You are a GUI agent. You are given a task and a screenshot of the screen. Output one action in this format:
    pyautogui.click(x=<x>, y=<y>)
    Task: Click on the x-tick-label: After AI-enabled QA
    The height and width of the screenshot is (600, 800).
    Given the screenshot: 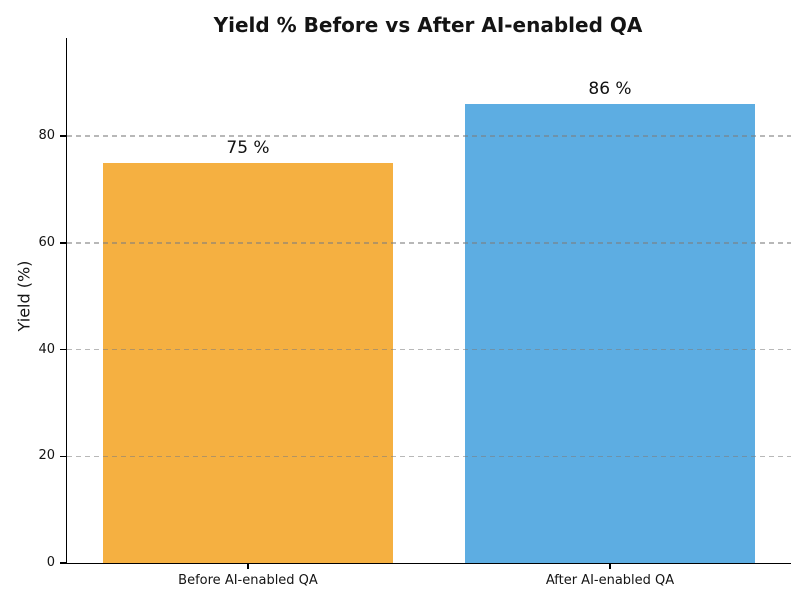 What is the action you would take?
    pyautogui.click(x=610, y=580)
    